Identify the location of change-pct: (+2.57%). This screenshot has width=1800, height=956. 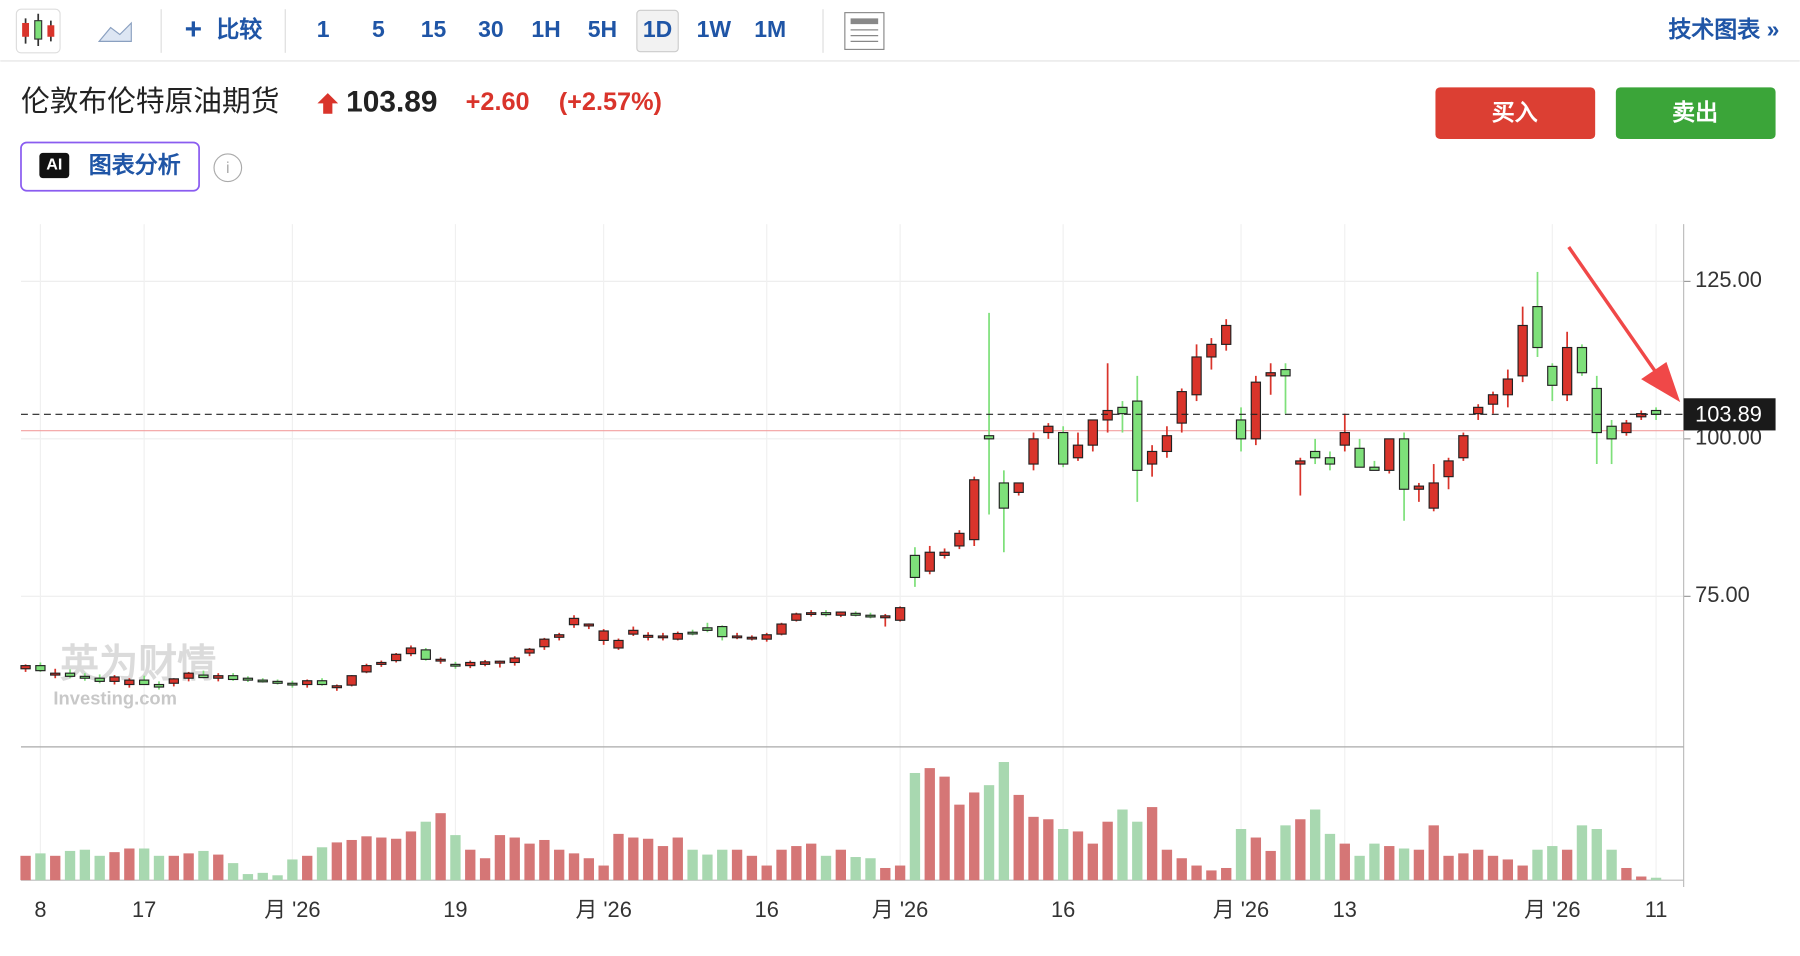
(610, 102).